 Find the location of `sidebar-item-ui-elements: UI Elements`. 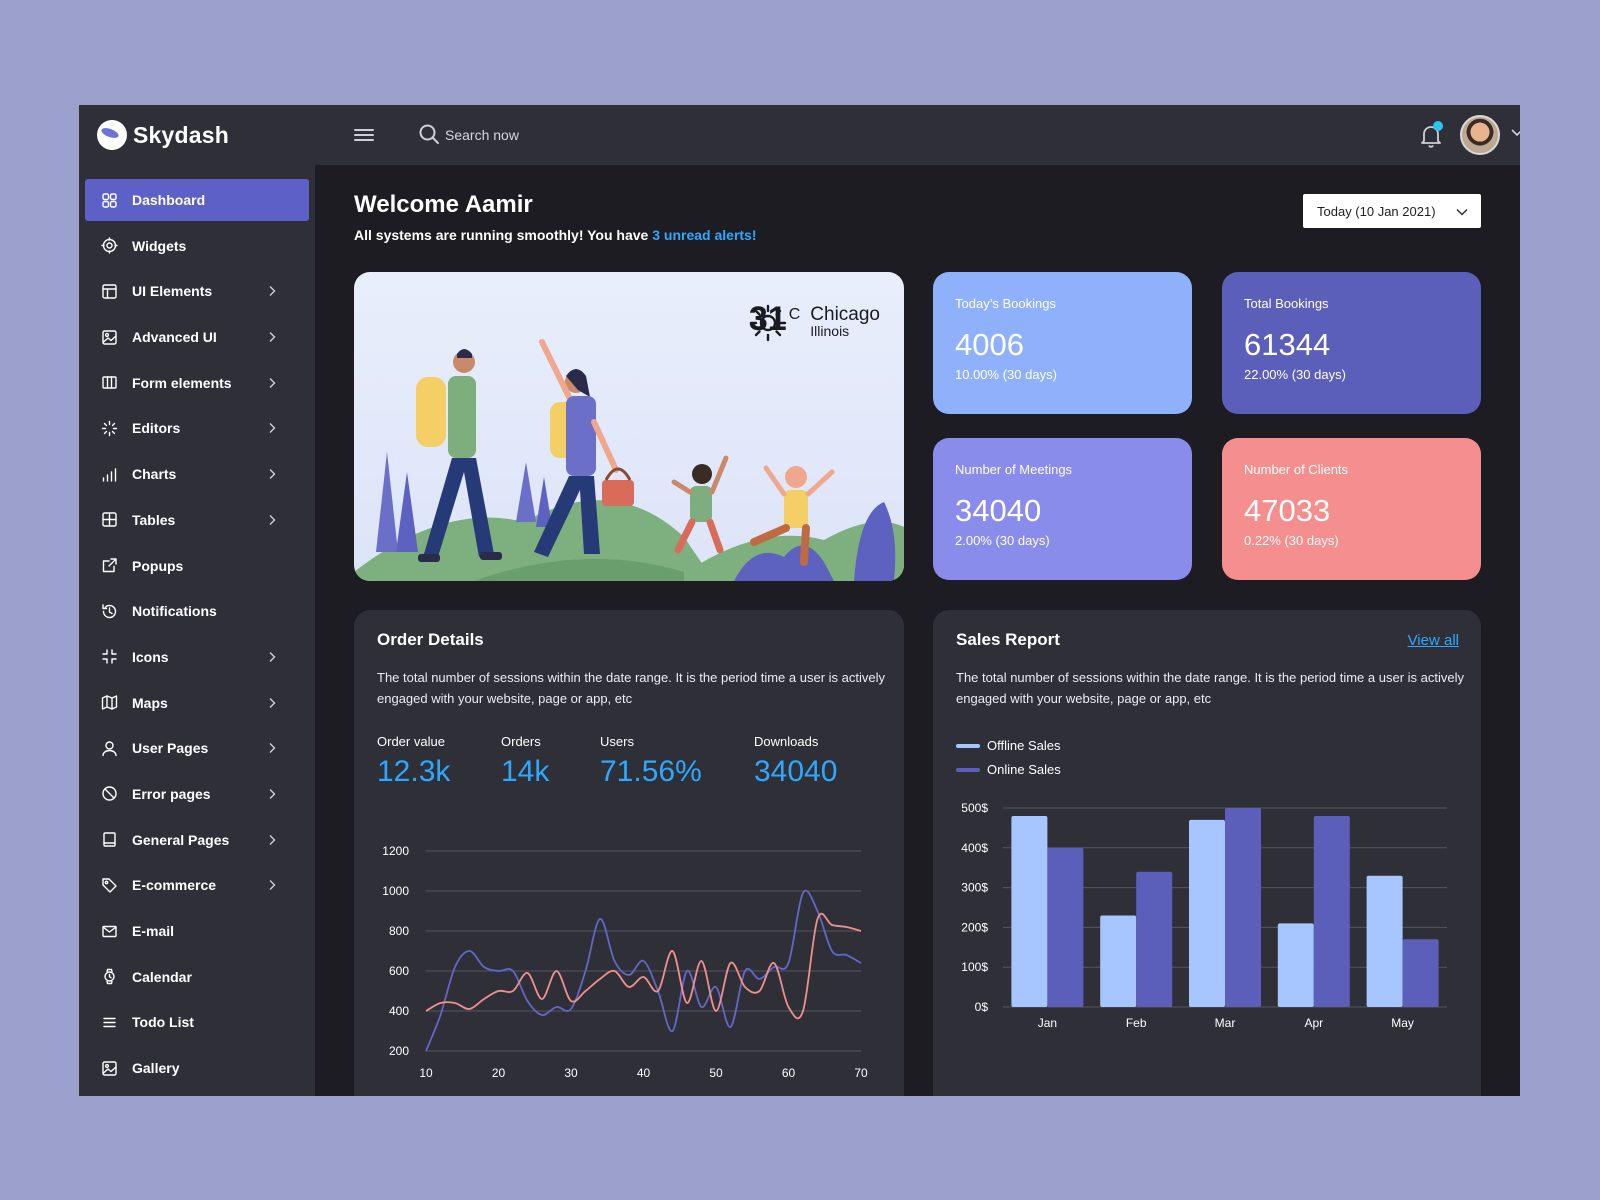

sidebar-item-ui-elements: UI Elements is located at coordinates (197, 291).